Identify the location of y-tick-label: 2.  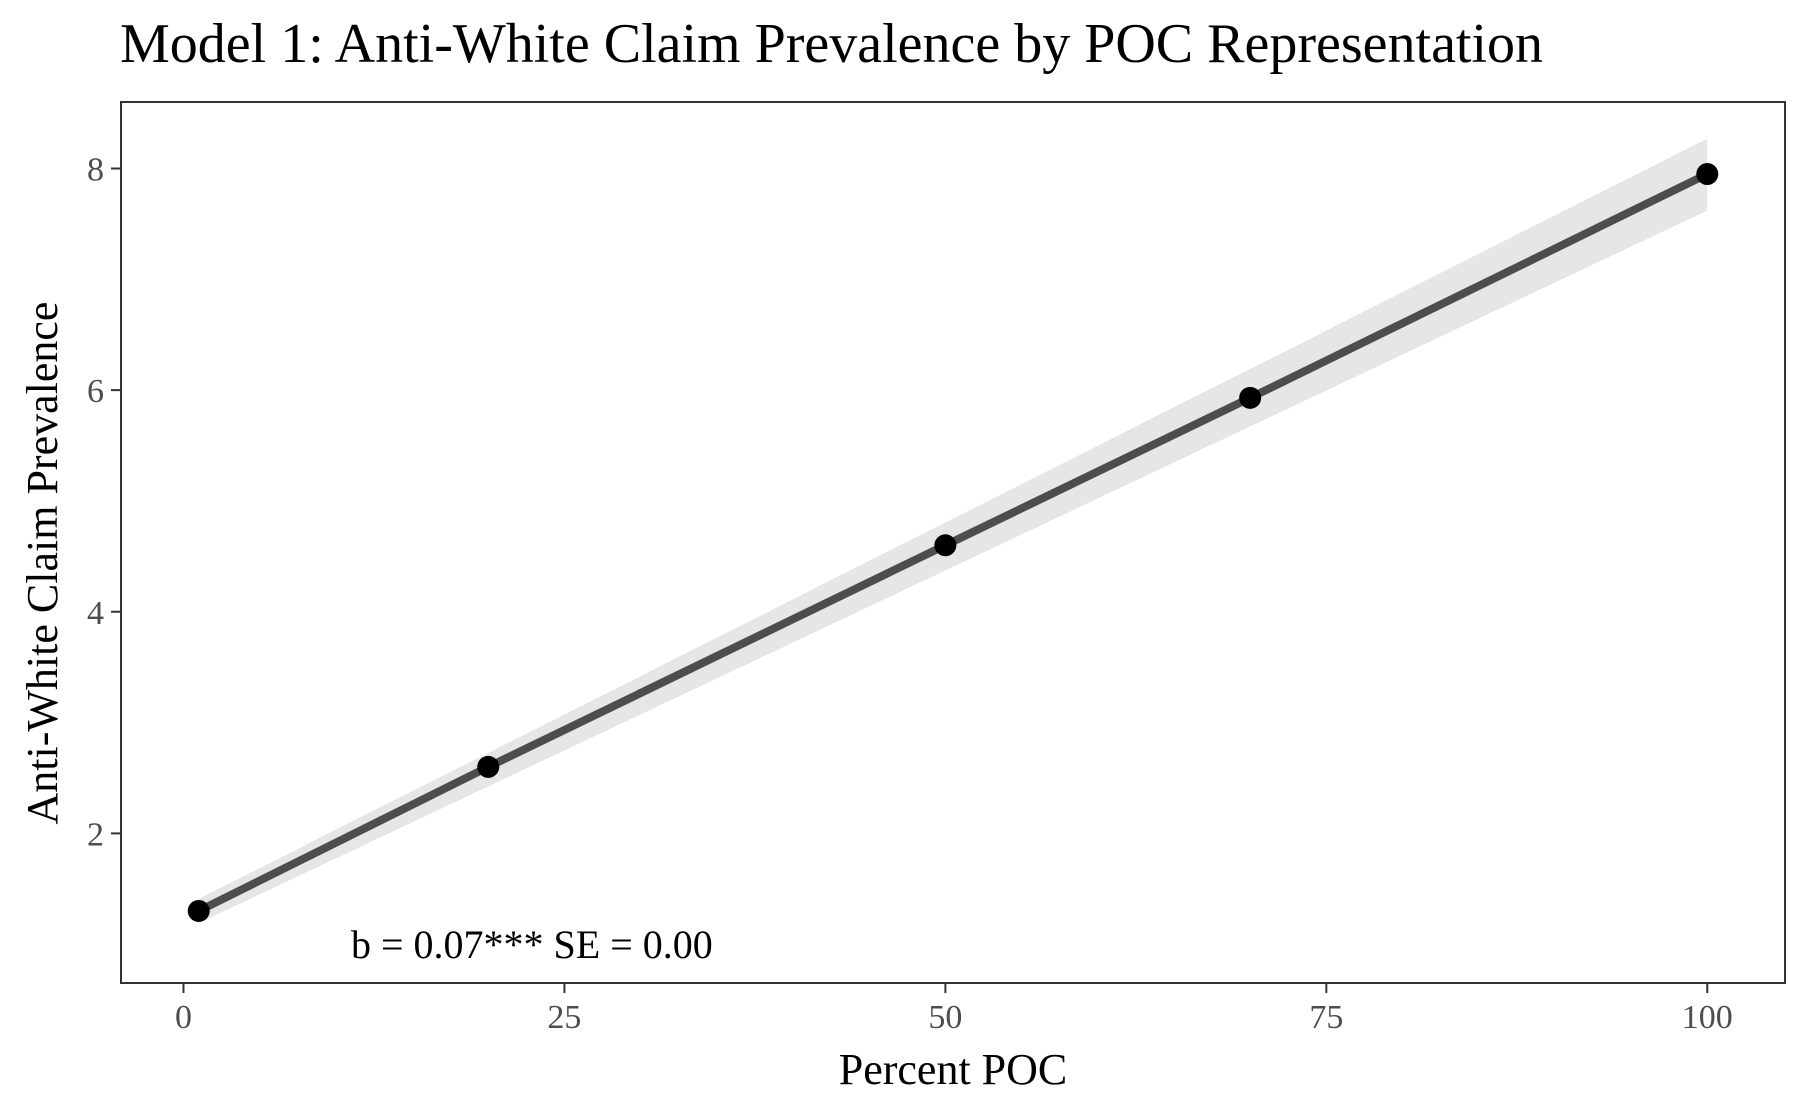
(95, 834).